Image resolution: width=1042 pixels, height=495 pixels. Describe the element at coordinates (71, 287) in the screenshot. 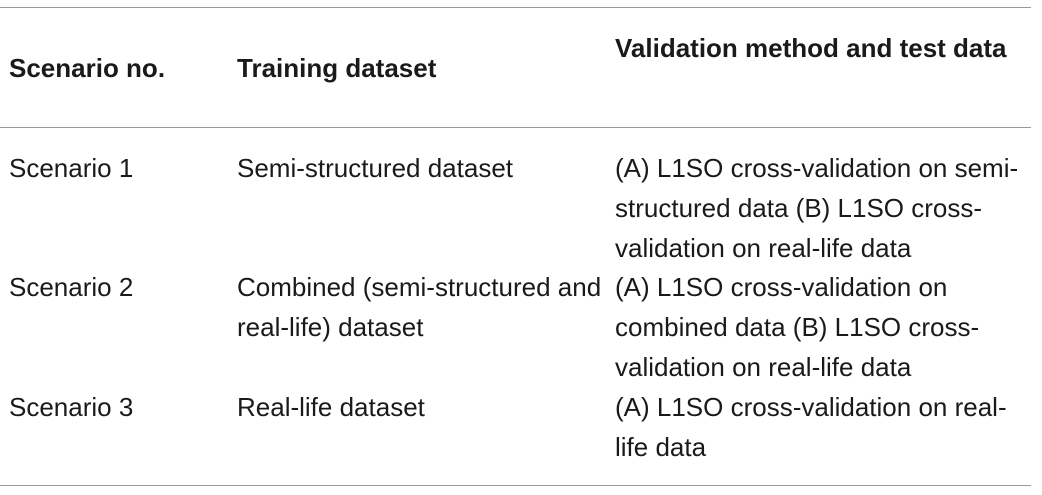

I see `row-2-scenario: Scenario 2` at that location.